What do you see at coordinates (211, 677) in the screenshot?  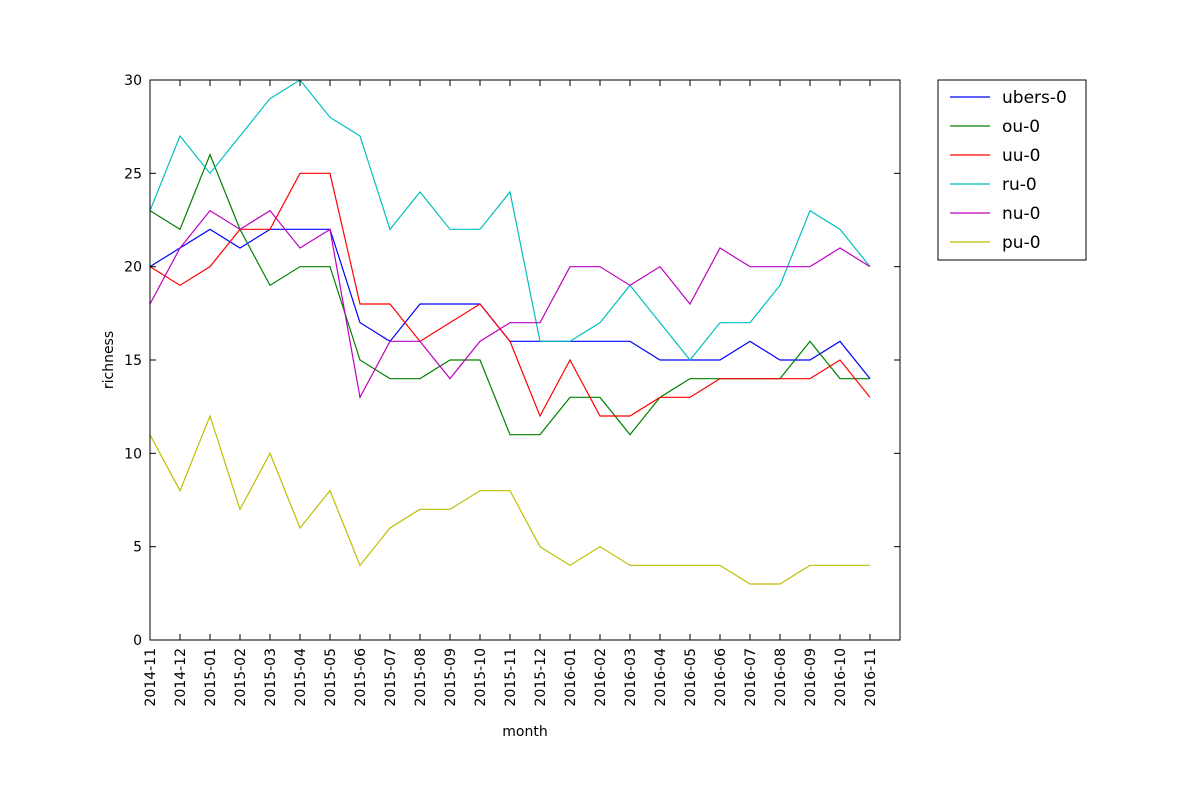 I see `x-tick-label: 2015-01` at bounding box center [211, 677].